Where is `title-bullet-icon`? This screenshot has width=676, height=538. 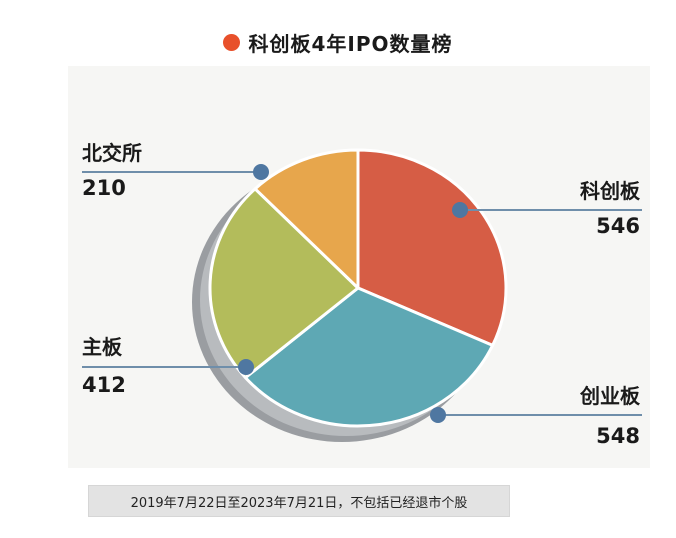 title-bullet-icon is located at coordinates (232, 42).